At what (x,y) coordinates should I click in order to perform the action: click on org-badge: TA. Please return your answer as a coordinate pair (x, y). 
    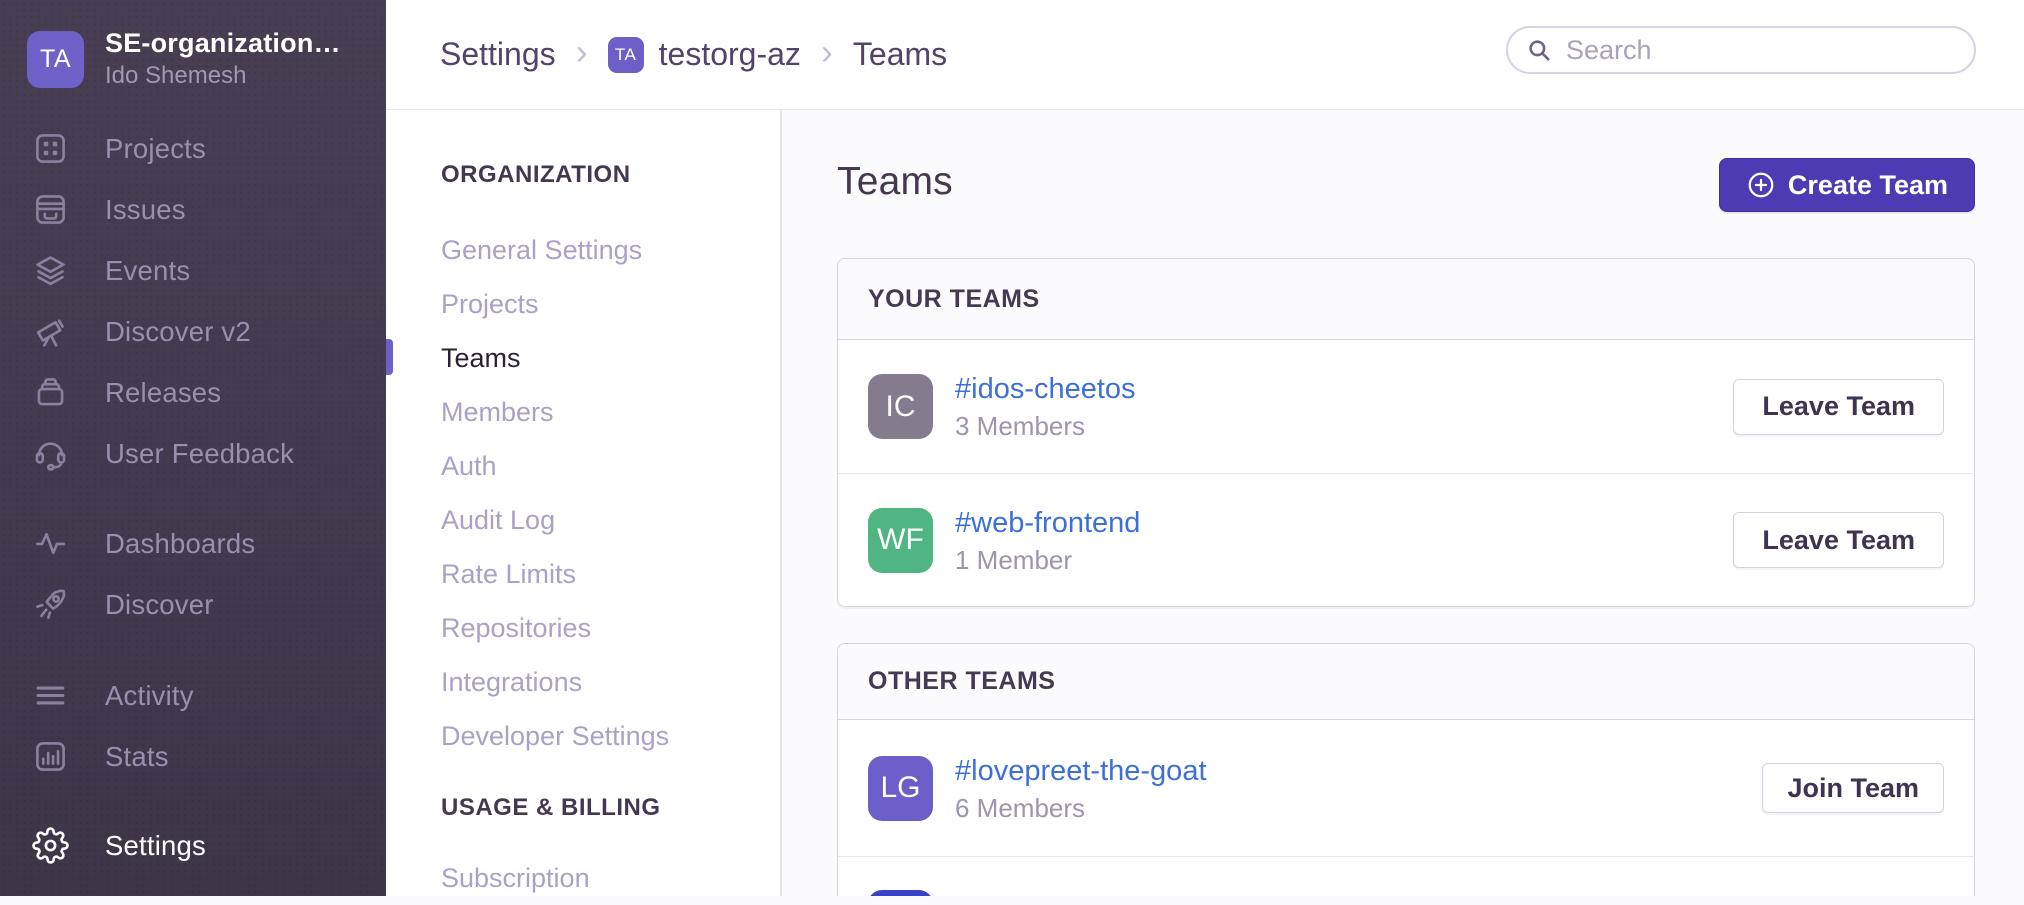
    Looking at the image, I should click on (625, 54).